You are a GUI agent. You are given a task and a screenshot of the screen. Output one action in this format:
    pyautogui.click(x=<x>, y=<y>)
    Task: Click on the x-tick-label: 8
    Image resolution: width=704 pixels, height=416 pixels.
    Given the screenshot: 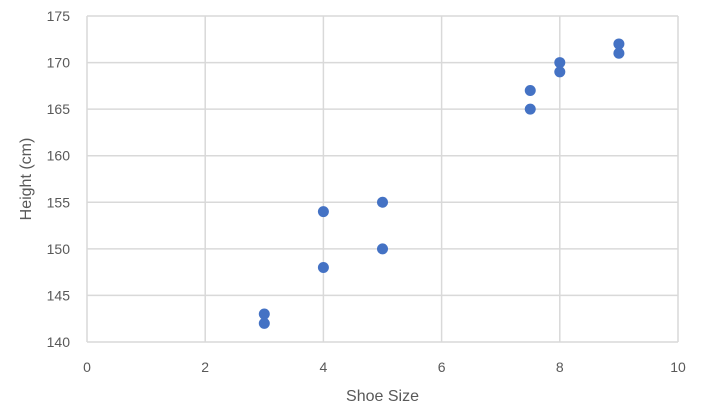 What is the action you would take?
    pyautogui.click(x=560, y=367)
    